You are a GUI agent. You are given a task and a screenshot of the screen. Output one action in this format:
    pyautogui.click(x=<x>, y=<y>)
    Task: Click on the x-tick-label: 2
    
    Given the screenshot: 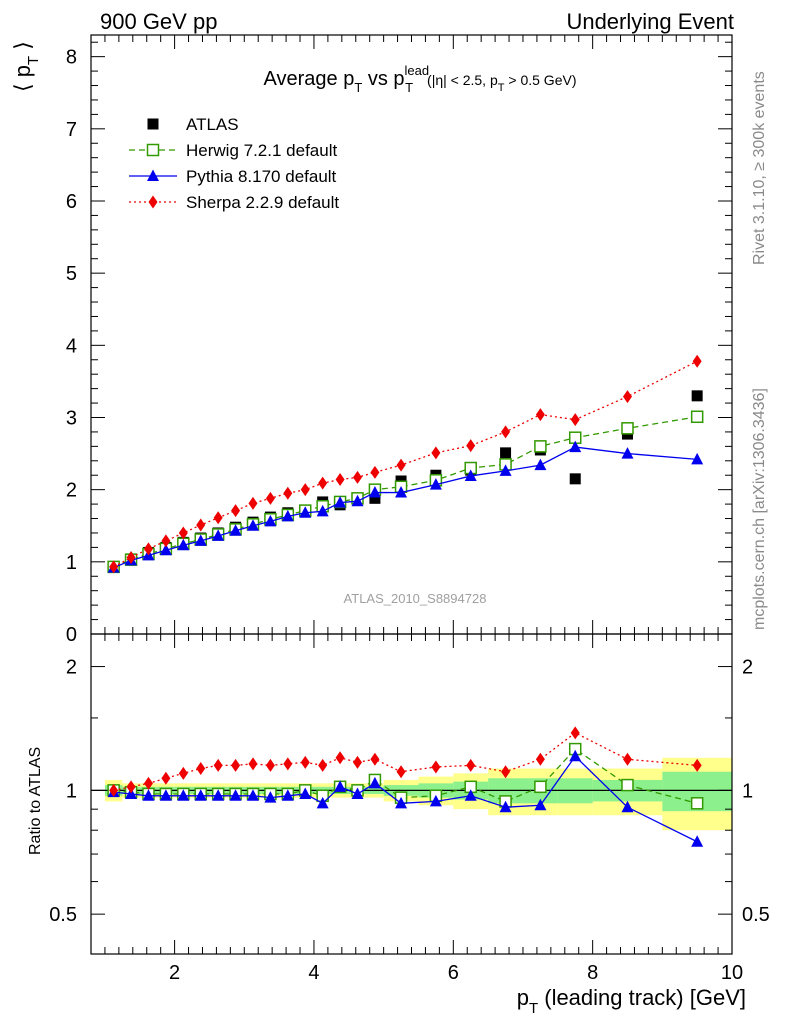 What is the action you would take?
    pyautogui.click(x=174, y=973)
    